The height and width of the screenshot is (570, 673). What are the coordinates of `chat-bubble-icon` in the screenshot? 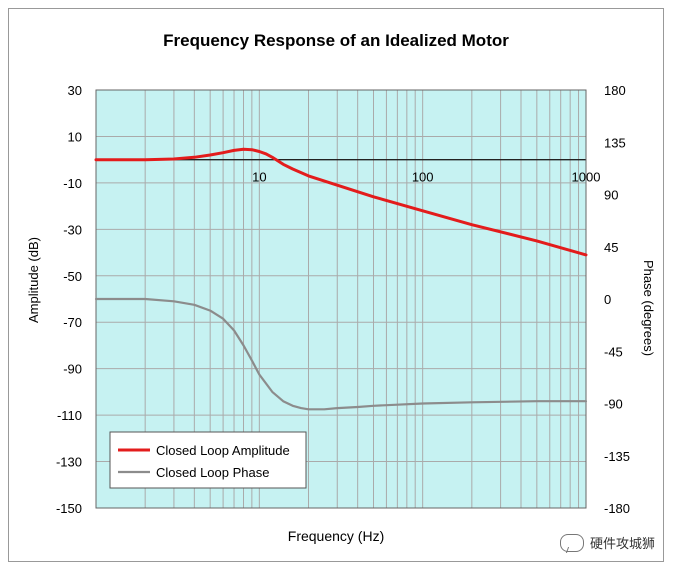 It's located at (571, 542).